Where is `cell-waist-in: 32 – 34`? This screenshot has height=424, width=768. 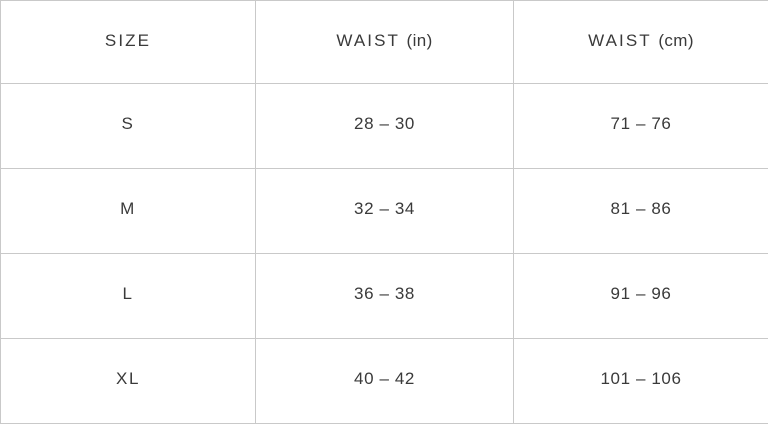 cell-waist-in: 32 – 34 is located at coordinates (385, 211).